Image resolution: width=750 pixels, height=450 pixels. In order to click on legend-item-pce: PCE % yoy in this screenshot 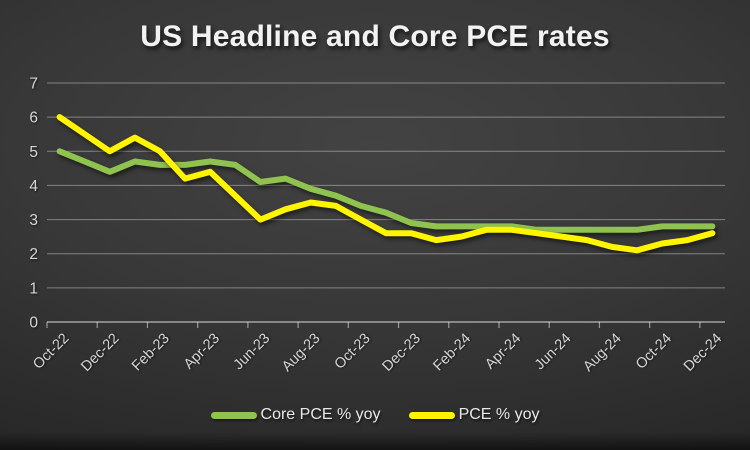, I will do `click(474, 415)`.